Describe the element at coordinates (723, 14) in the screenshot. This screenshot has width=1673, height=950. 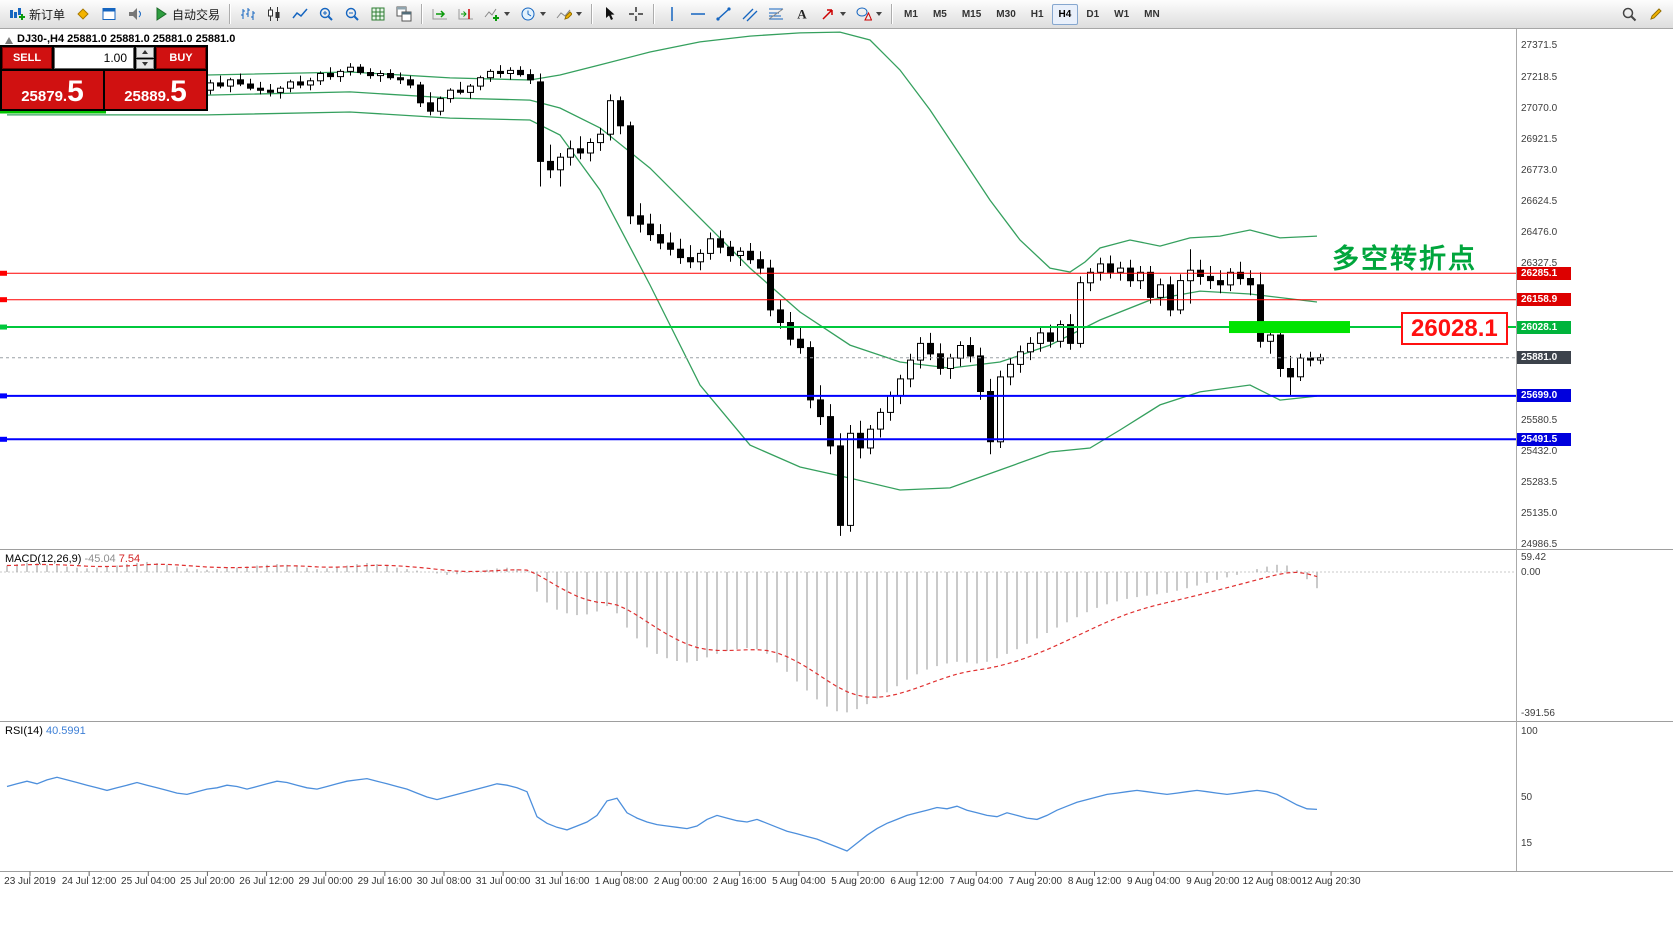
I see `trendline-button` at that location.